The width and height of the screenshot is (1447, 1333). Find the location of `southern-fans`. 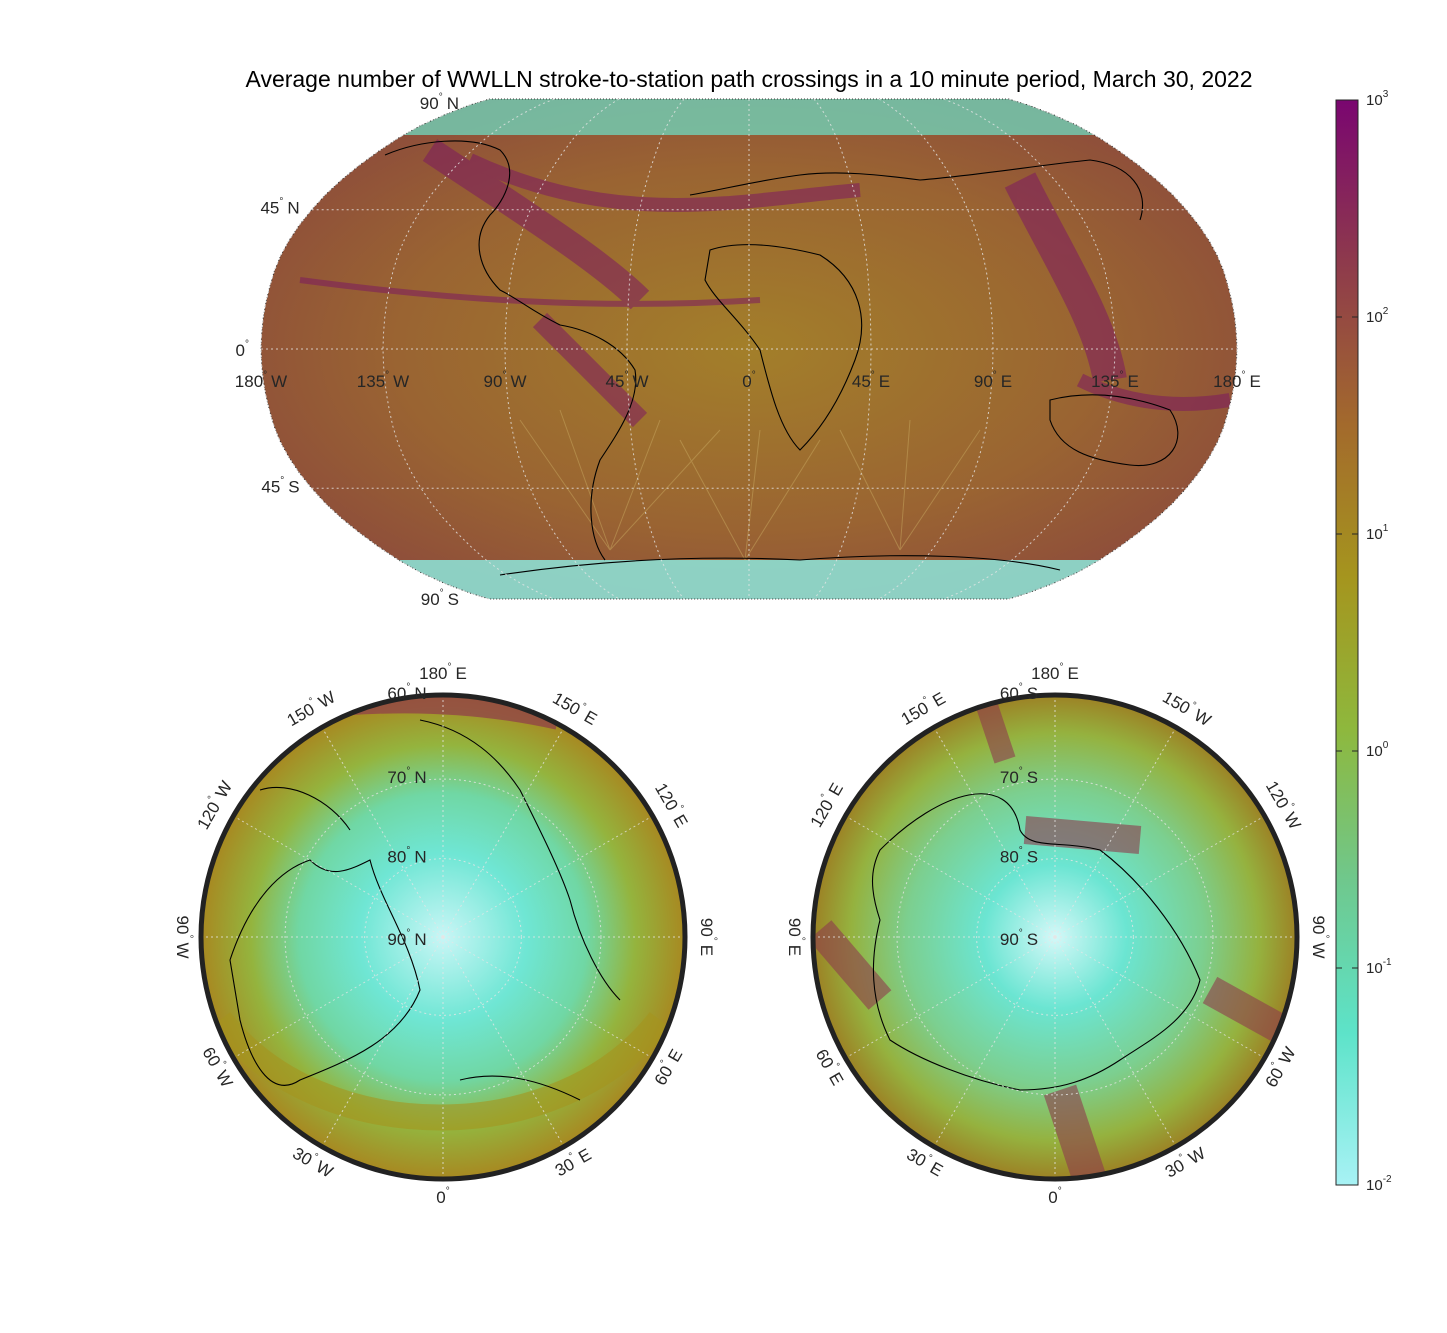

southern-fans is located at coordinates (750, 485).